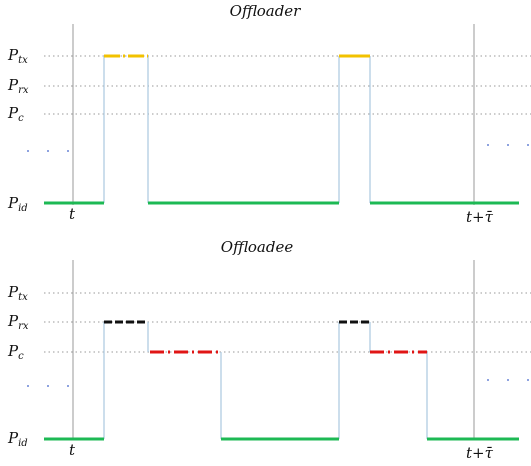 This screenshot has width=531, height=466. I want to click on offloader-t-label: t, so click(72, 214).